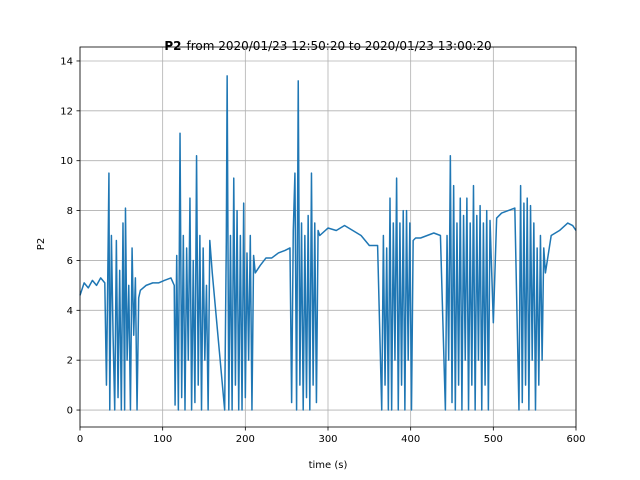  Describe the element at coordinates (162, 439) in the screenshot. I see `x-tick-label: 100` at that location.